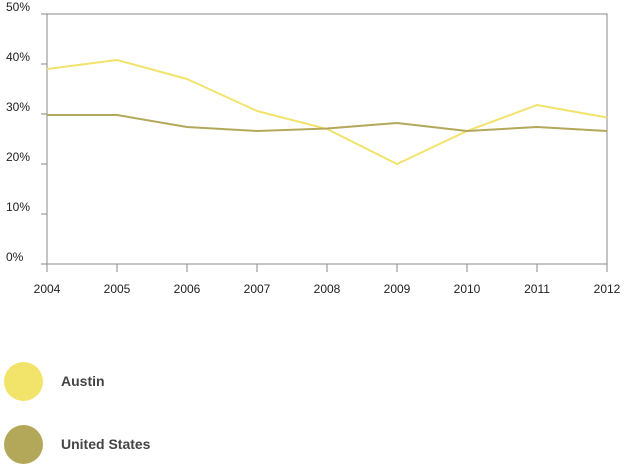 The width and height of the screenshot is (626, 471). What do you see at coordinates (83, 381) in the screenshot?
I see `legend-label-austin: Austin` at bounding box center [83, 381].